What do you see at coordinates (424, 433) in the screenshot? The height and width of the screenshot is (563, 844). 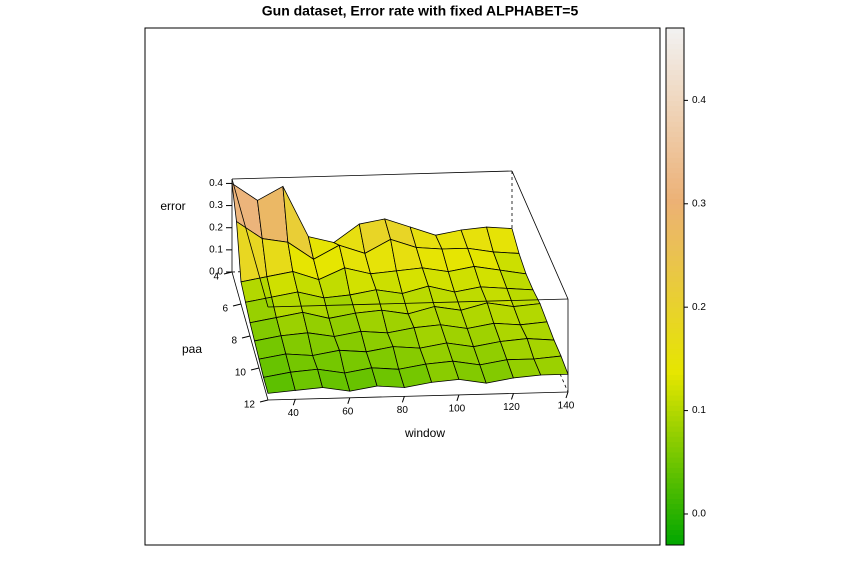 I see `x-axis-label: window` at bounding box center [424, 433].